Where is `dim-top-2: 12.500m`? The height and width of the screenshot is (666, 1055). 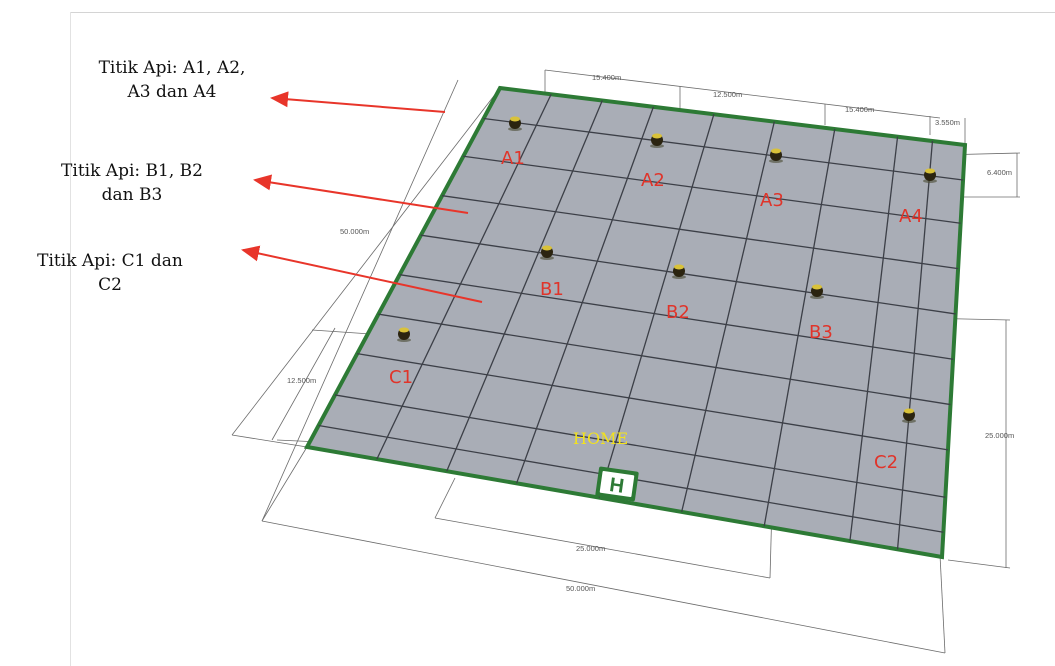 dim-top-2: 12.500m is located at coordinates (727, 94).